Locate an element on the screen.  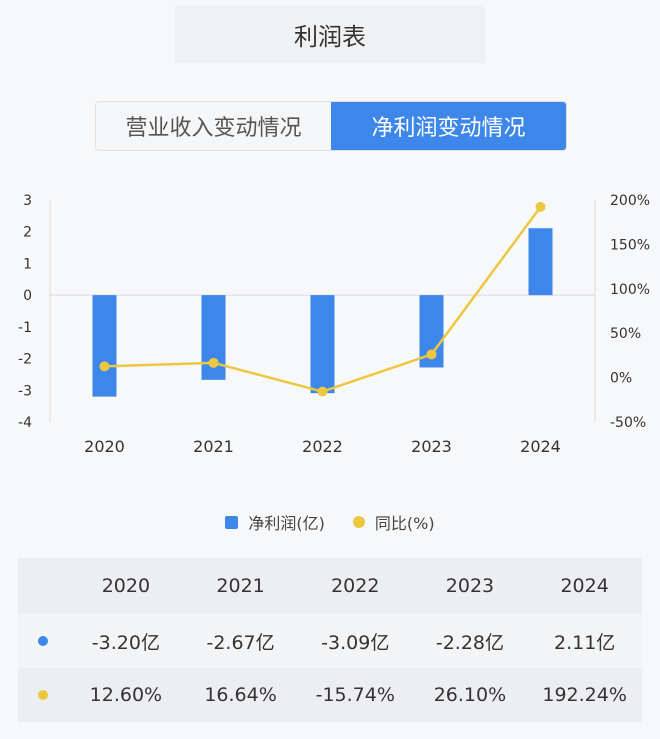
legend-label-yoy: 同比(%) is located at coordinates (404, 523).